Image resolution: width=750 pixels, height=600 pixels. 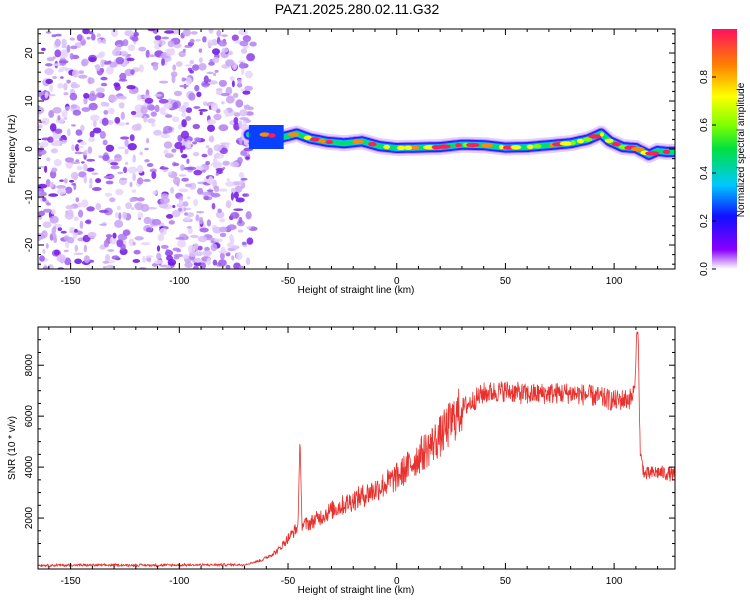 What do you see at coordinates (12, 448) in the screenshot?
I see `snr-y-label: SNR (10 * v/v)` at bounding box center [12, 448].